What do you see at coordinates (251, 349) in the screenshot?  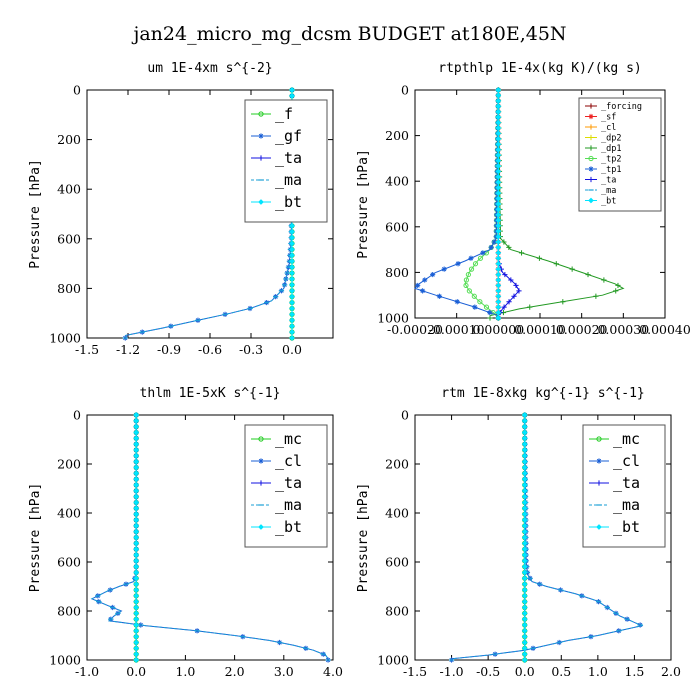 I see `x-tick-label: -0.3` at bounding box center [251, 349].